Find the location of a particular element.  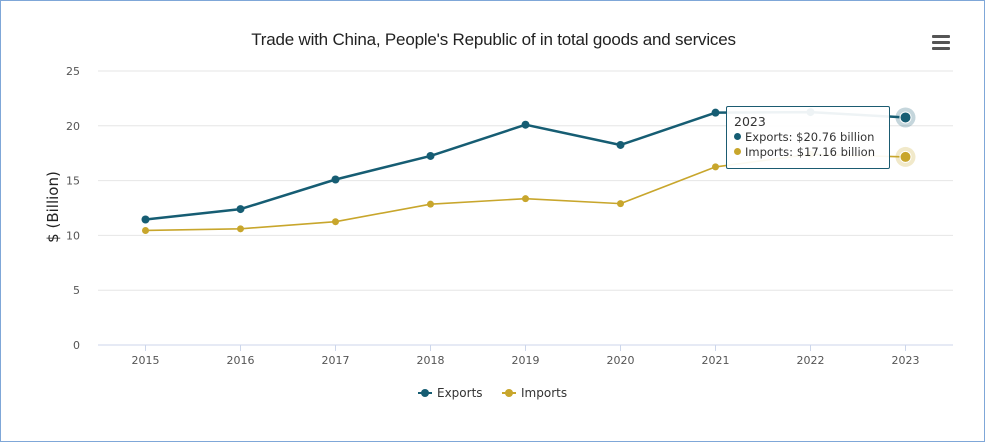

y-axis-title: $ (Billion) is located at coordinates (53, 207).